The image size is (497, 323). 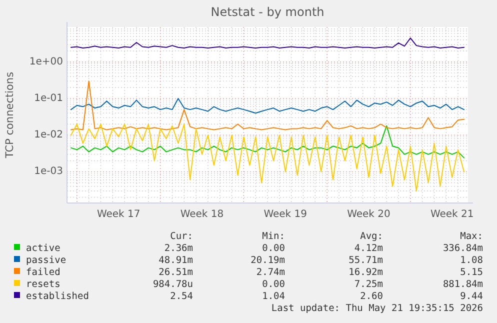 I want to click on legend-label: resets, so click(x=43, y=284).